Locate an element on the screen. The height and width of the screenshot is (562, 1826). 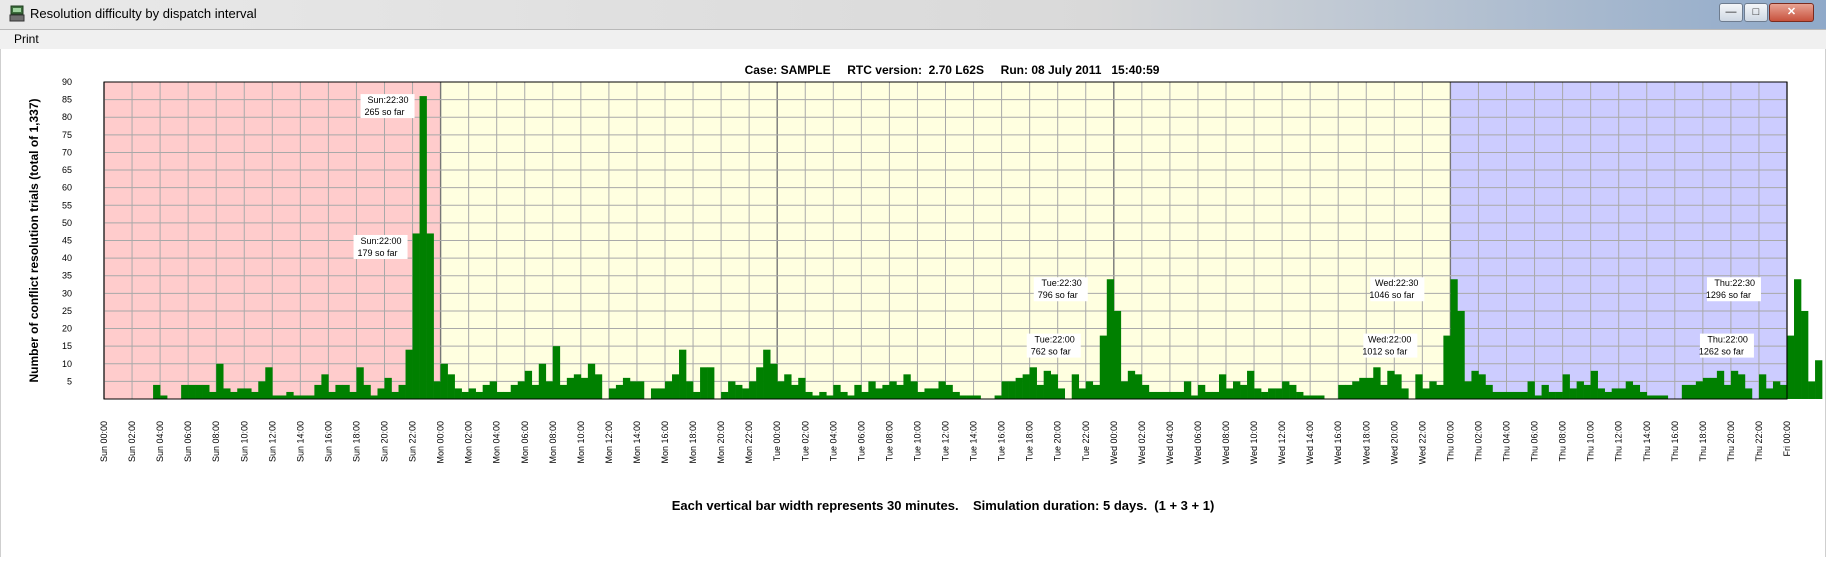
x-tick-label: Tue 00:00 is located at coordinates (777, 441).